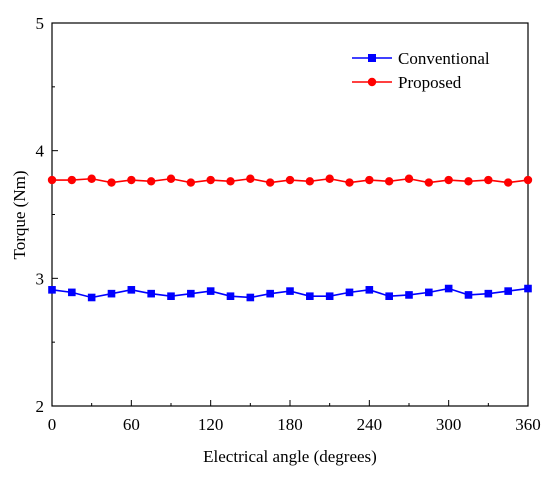 The height and width of the screenshot is (479, 550). What do you see at coordinates (449, 424) in the screenshot?
I see `x-tick-label: 300` at bounding box center [449, 424].